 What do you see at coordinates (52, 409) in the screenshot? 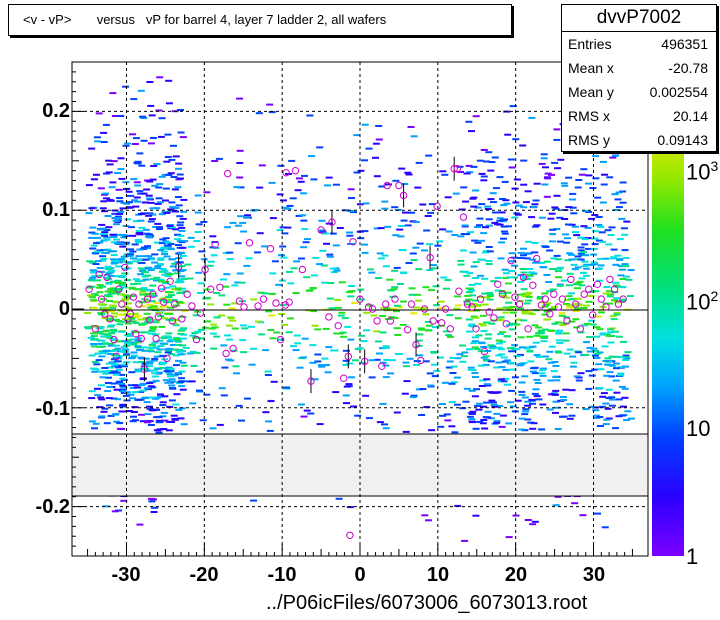
I see `y-tick-label: -0.1` at bounding box center [52, 409].